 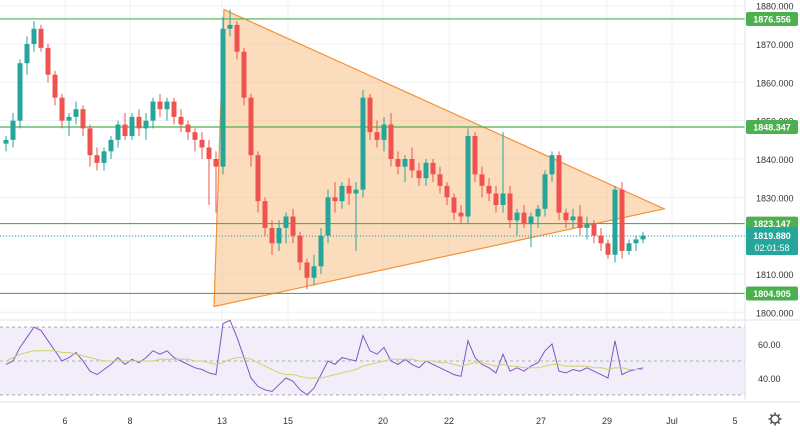 What do you see at coordinates (775, 313) in the screenshot?
I see `price-tick-label: 1800.000` at bounding box center [775, 313].